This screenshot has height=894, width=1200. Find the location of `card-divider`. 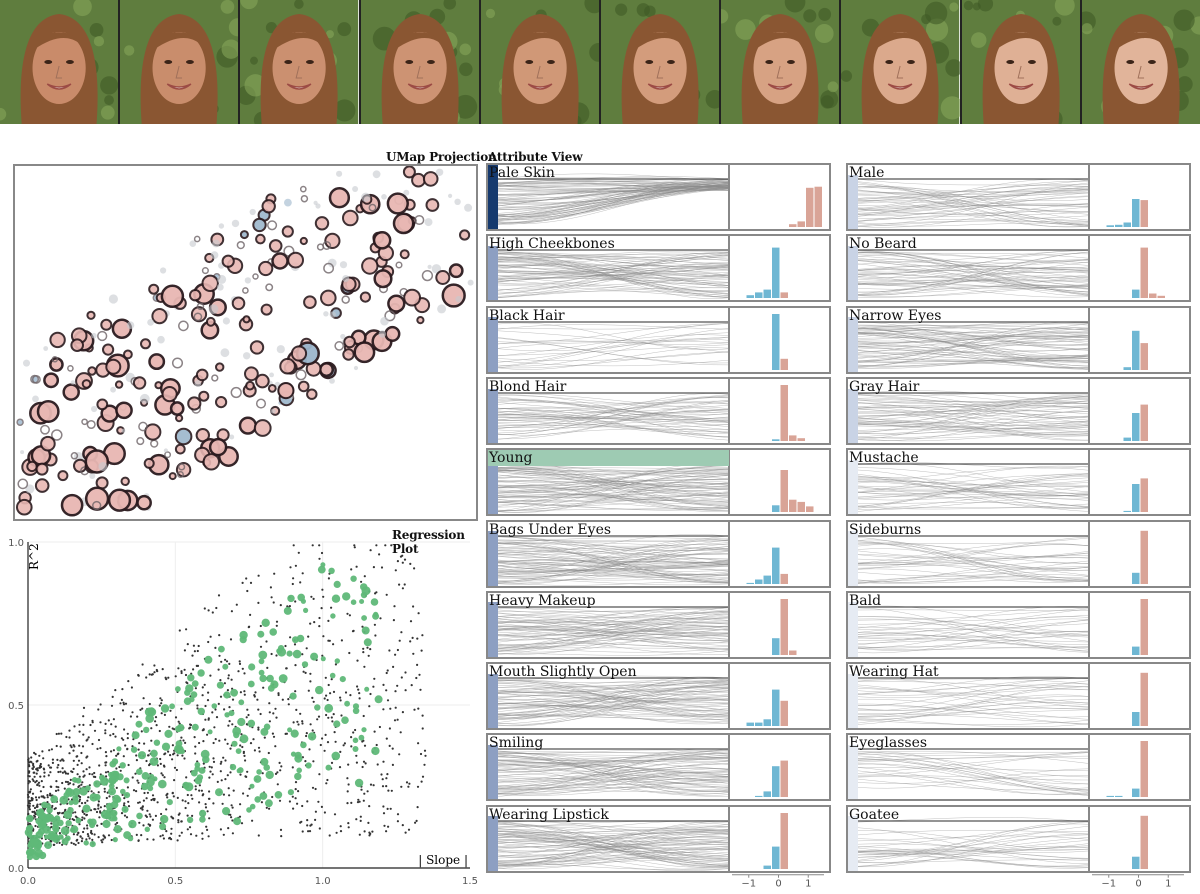

card-divider is located at coordinates (729, 696).